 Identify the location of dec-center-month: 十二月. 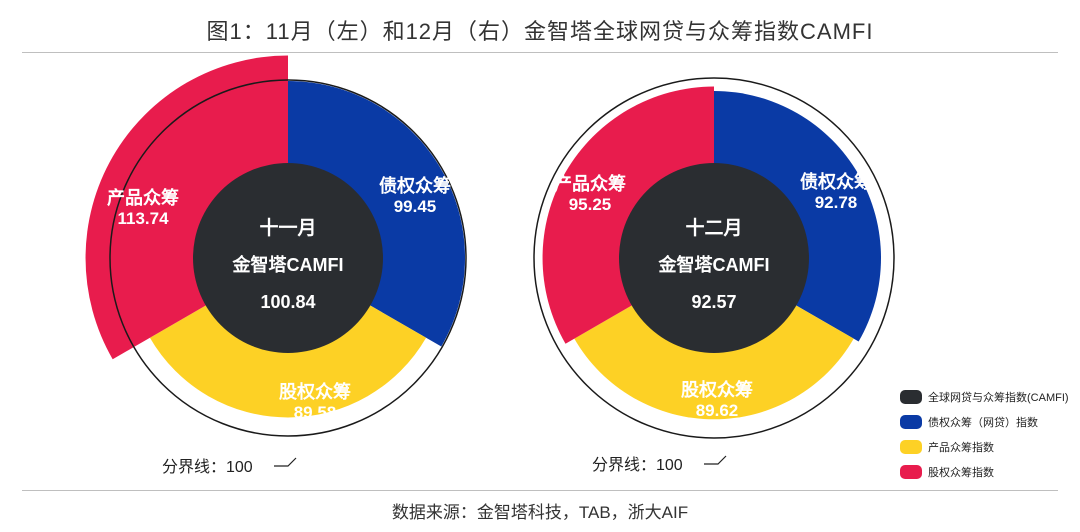
(713, 227).